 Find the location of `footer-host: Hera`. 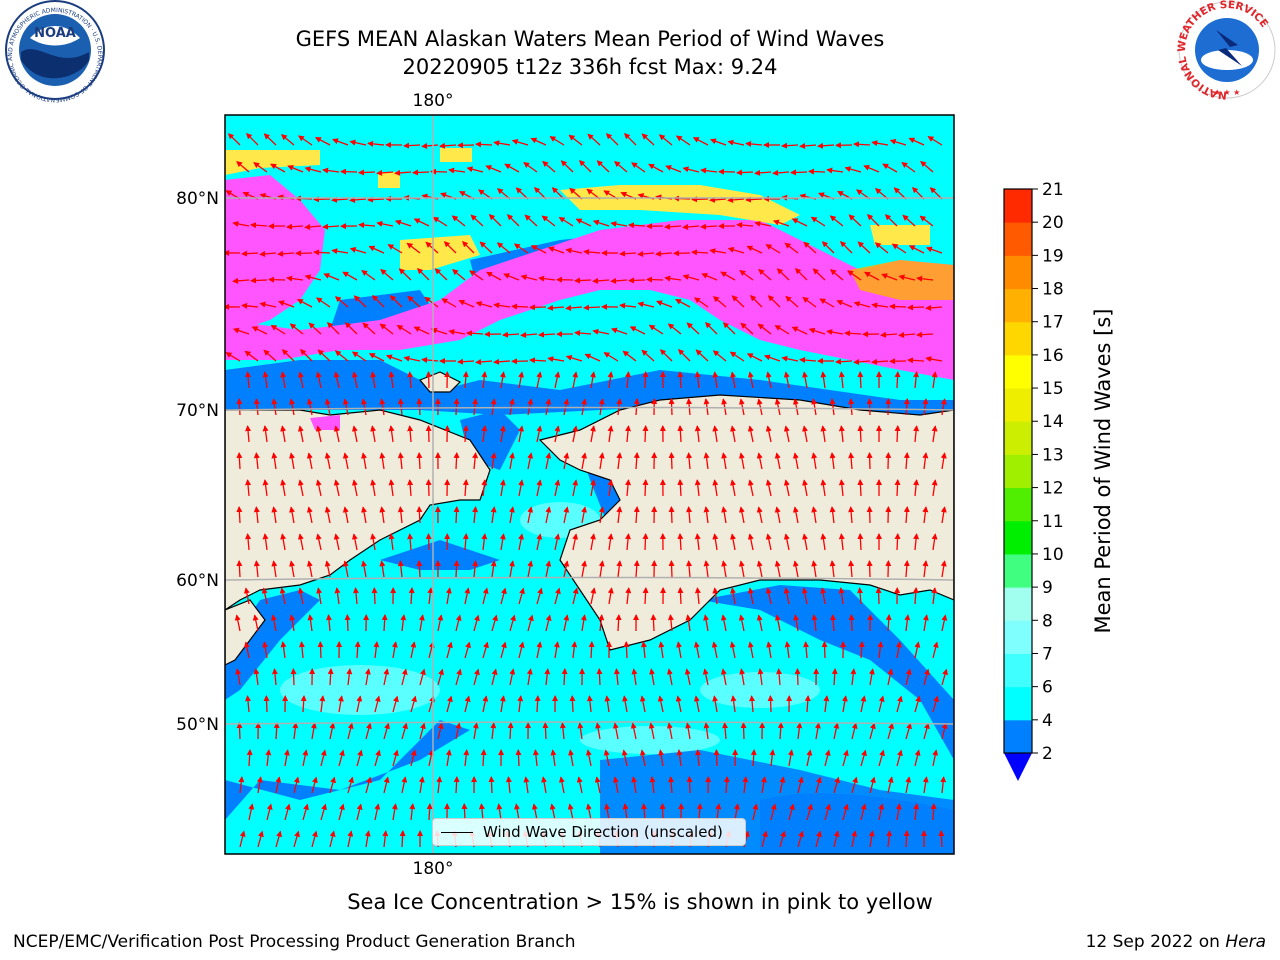

footer-host: Hera is located at coordinates (1245, 942).